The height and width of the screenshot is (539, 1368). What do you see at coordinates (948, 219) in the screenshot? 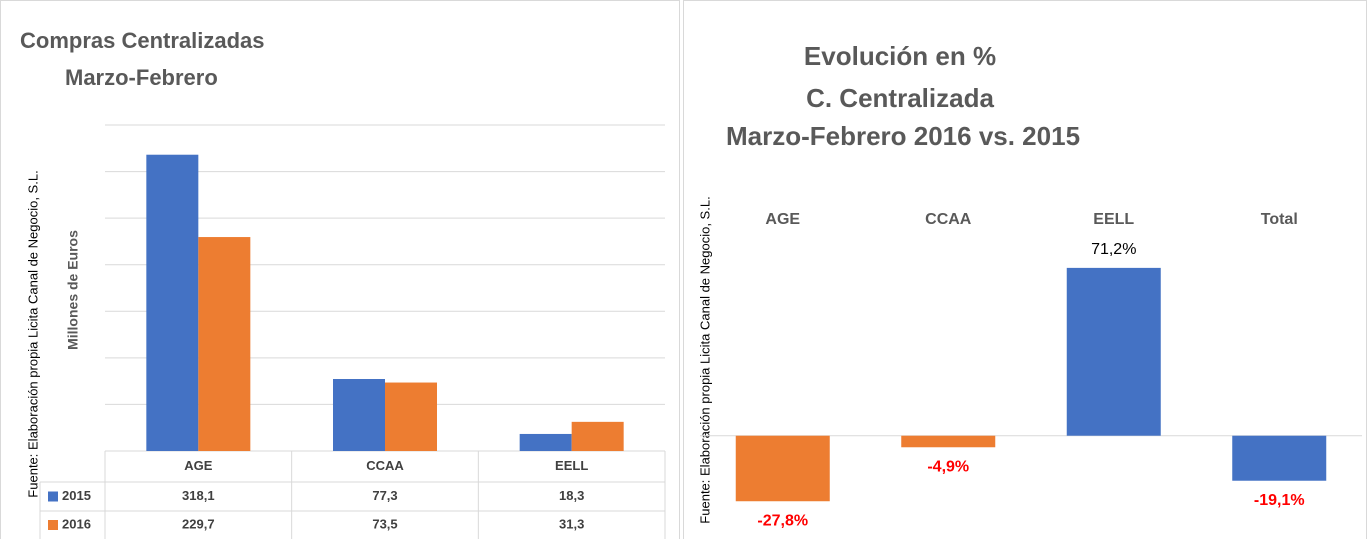
I see `category-label: CCAA` at bounding box center [948, 219].